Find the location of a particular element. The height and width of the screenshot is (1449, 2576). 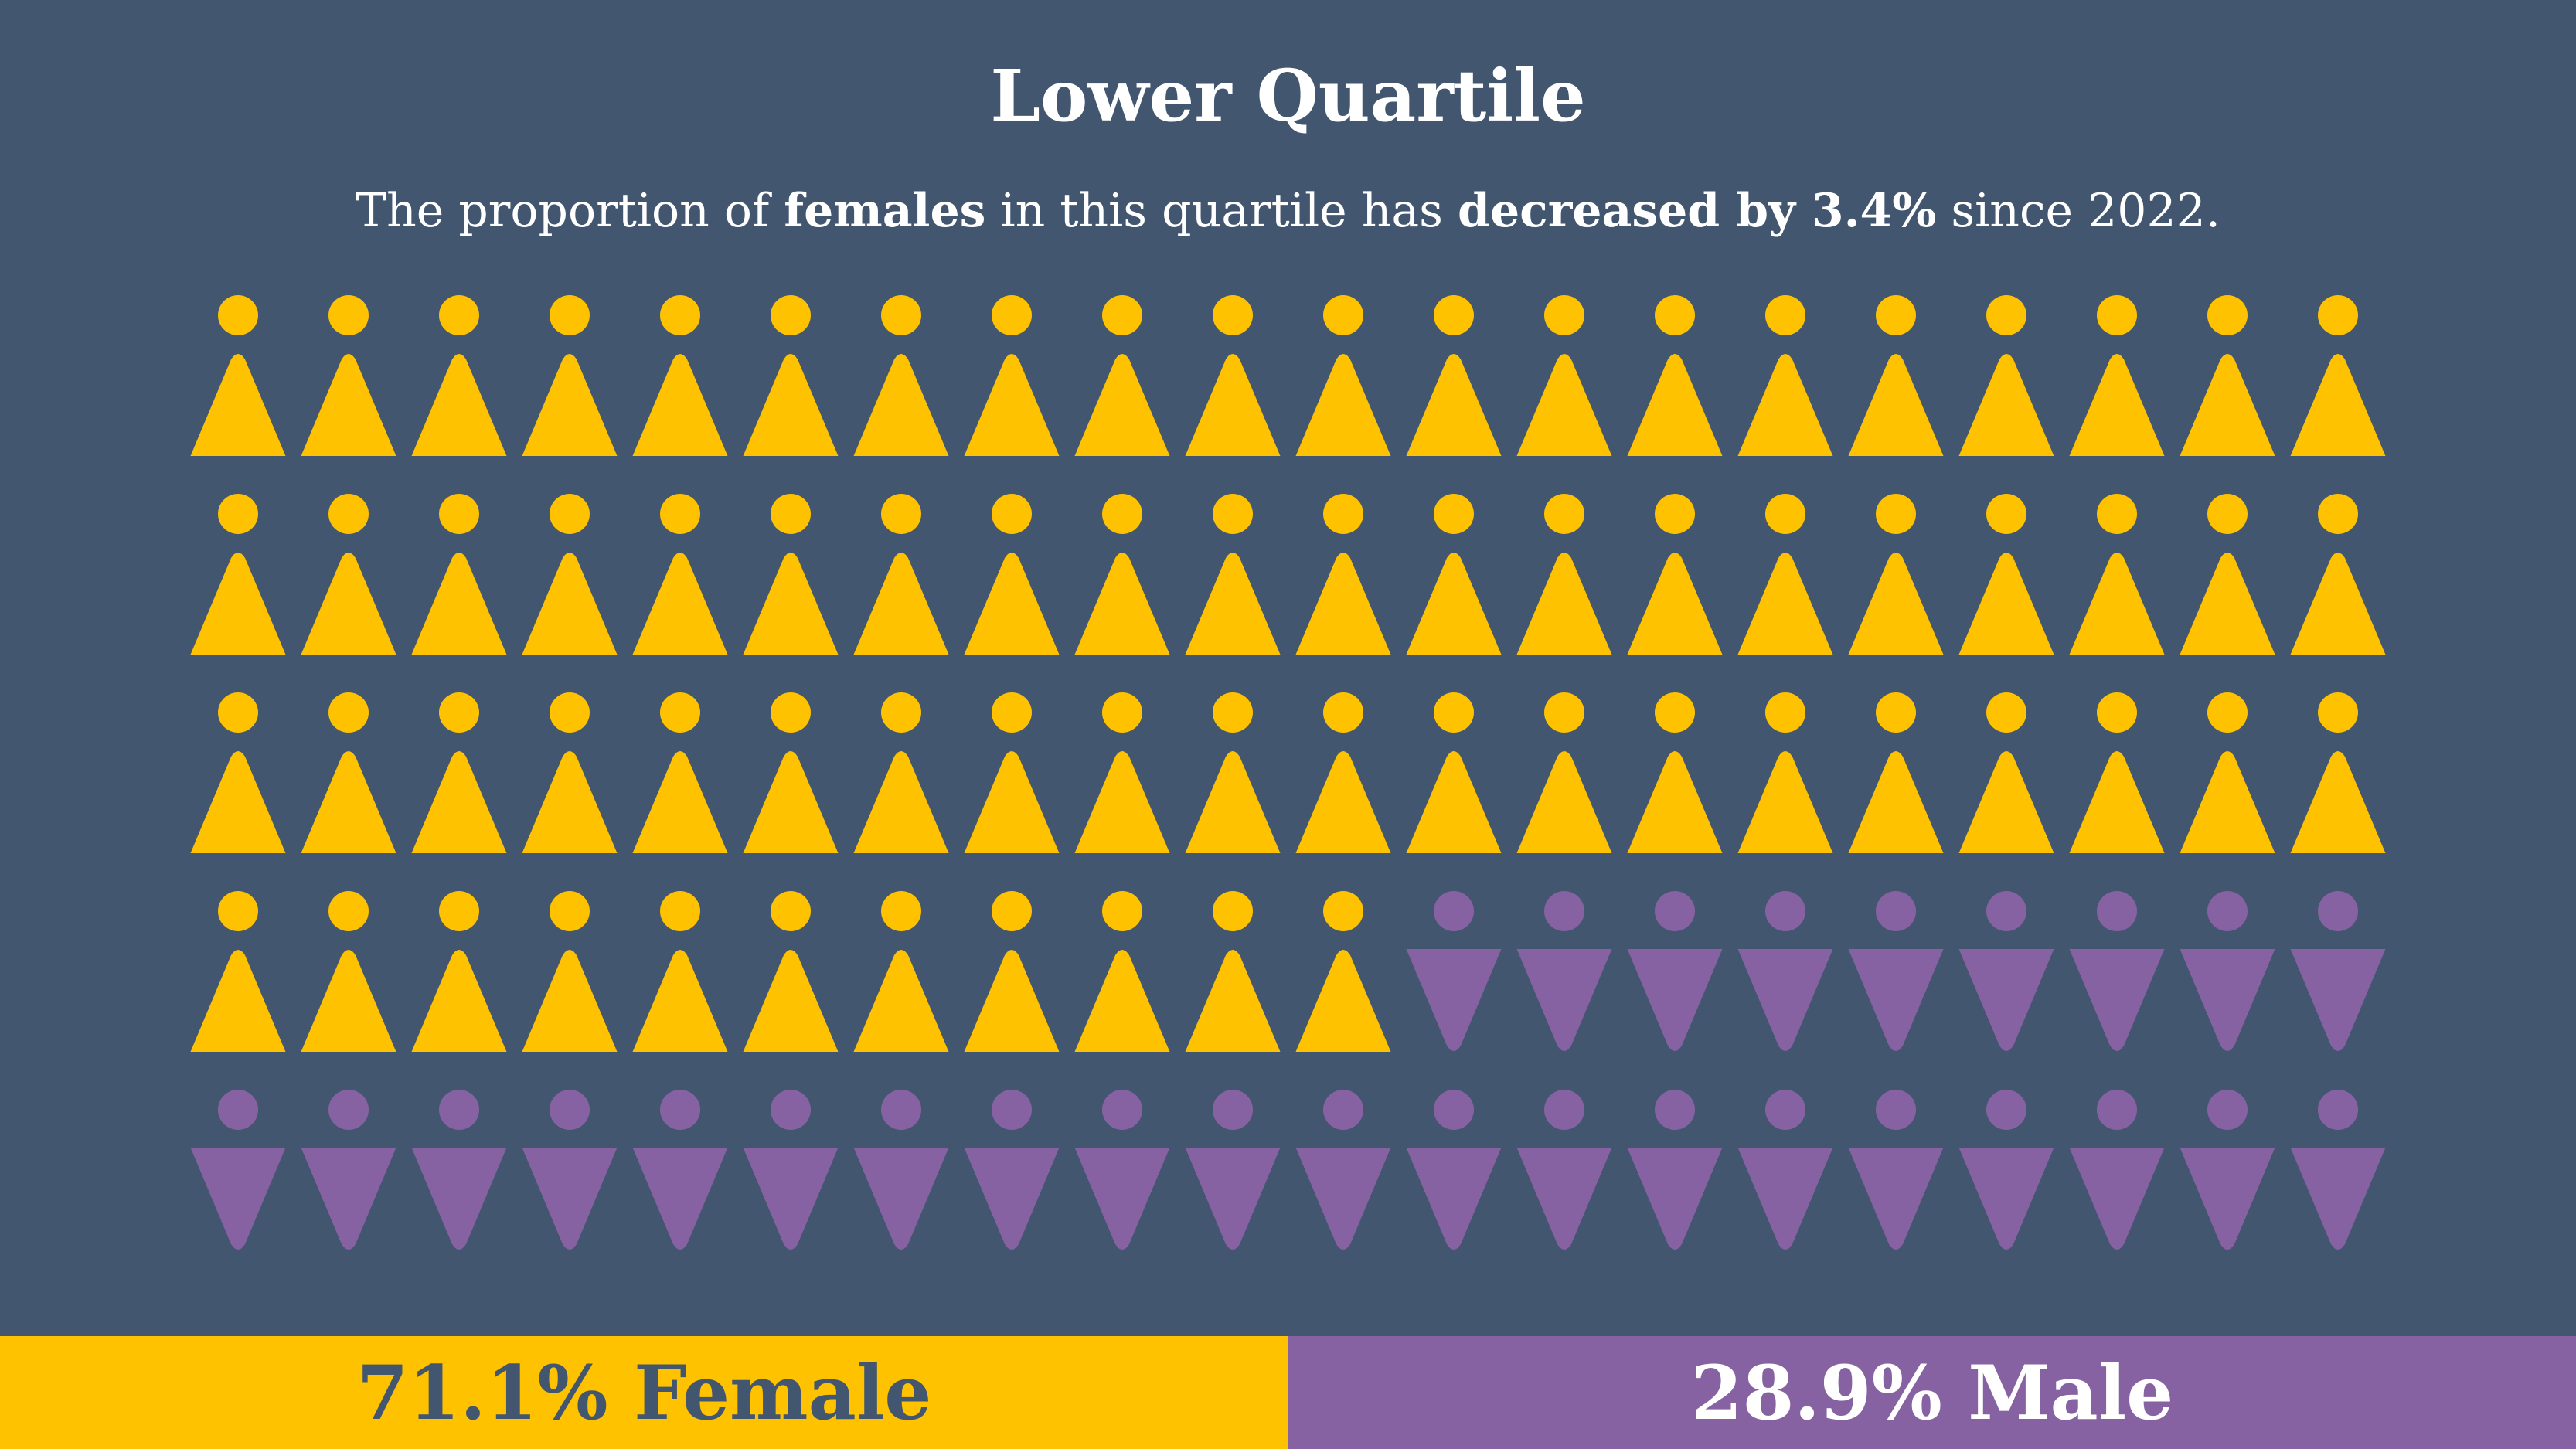

subtitle-bold: females is located at coordinates (885, 211).